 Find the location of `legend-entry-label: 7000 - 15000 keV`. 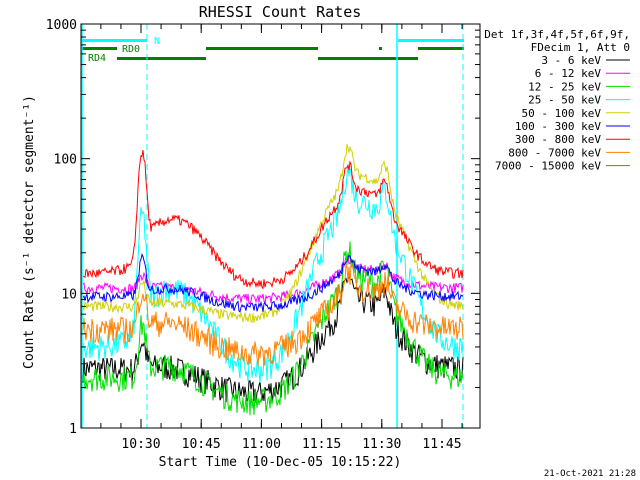

legend-entry-label: 7000 - 15000 keV is located at coordinates (548, 166).